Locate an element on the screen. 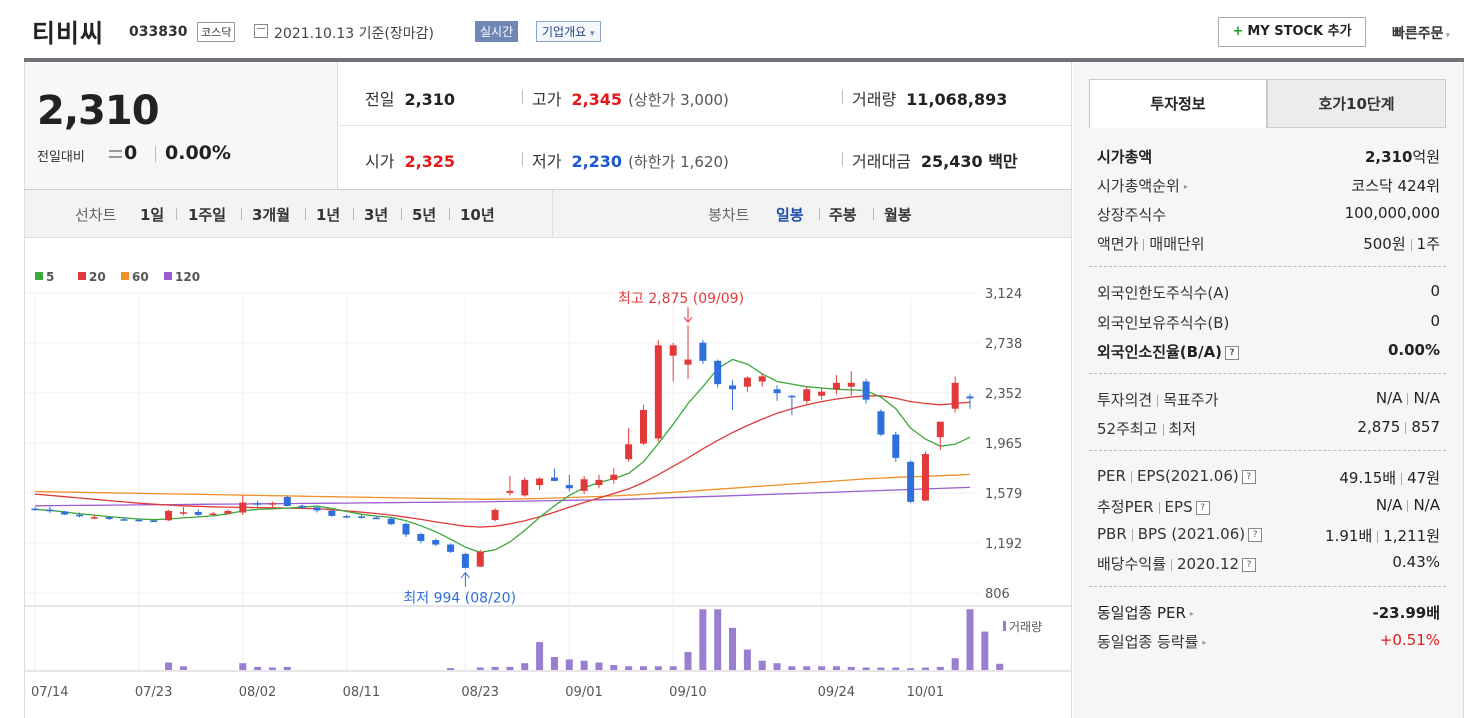 This screenshot has width=1475, height=718. x-tick-label: 09/01 is located at coordinates (583, 692).